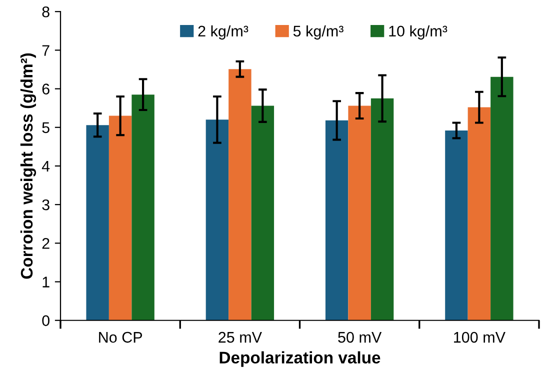 The image size is (550, 386). I want to click on y-tick-label: 8, so click(46, 12).